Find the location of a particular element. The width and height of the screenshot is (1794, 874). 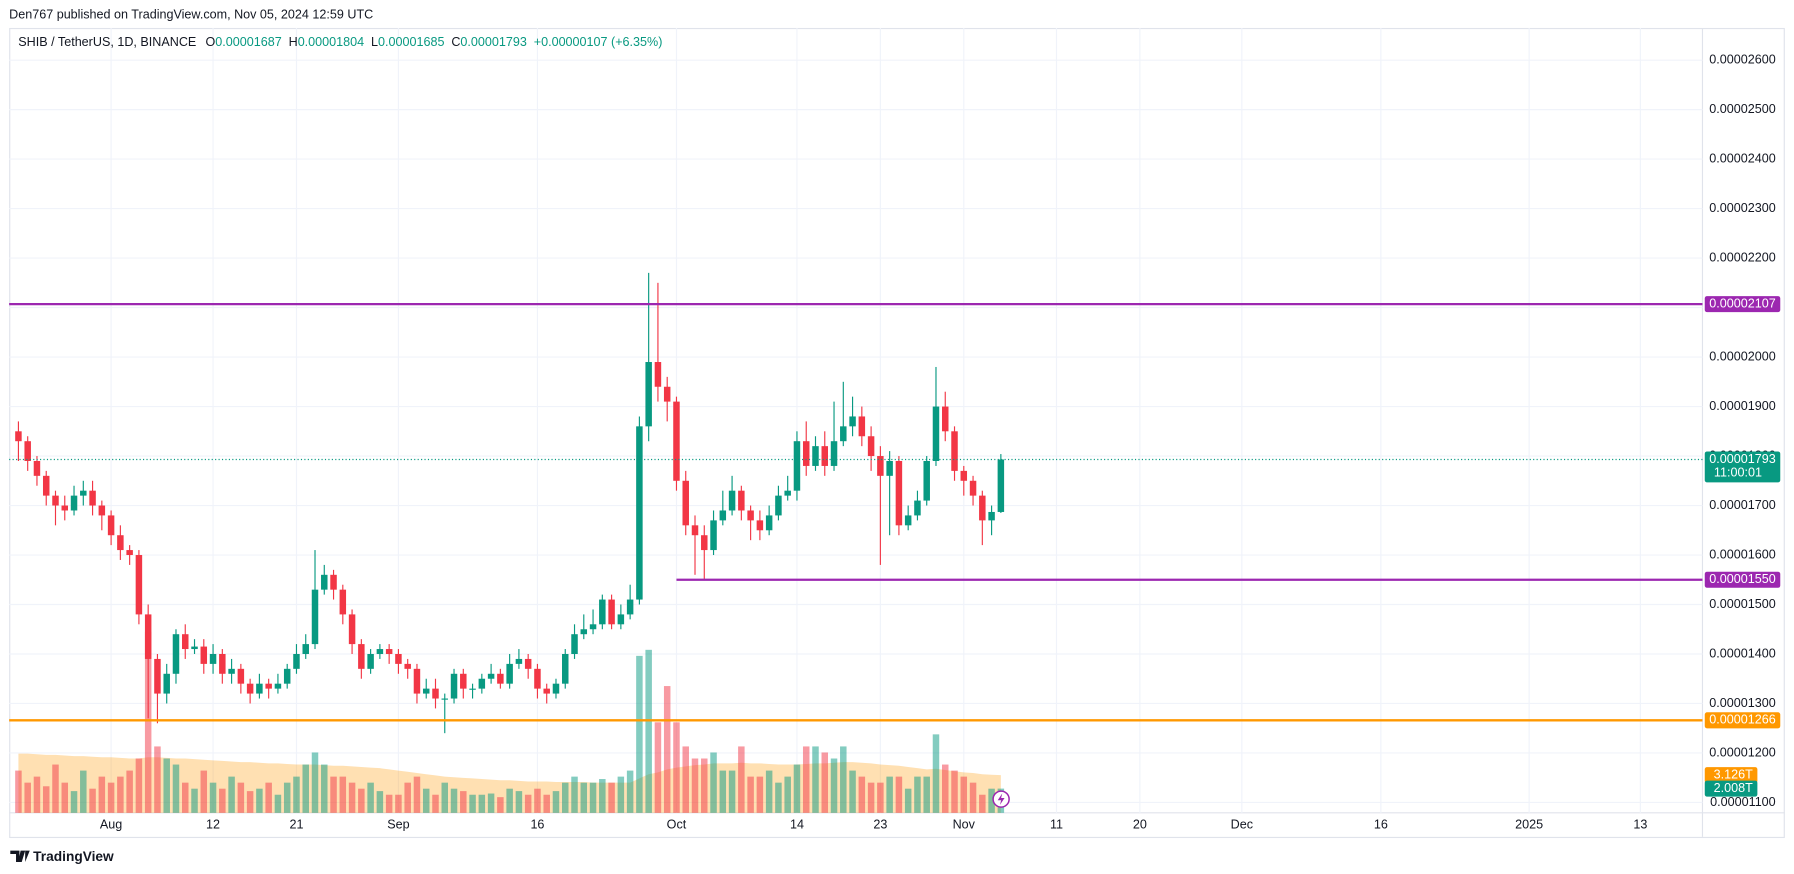

y-tick-label: 0.00001200 is located at coordinates (1742, 752).